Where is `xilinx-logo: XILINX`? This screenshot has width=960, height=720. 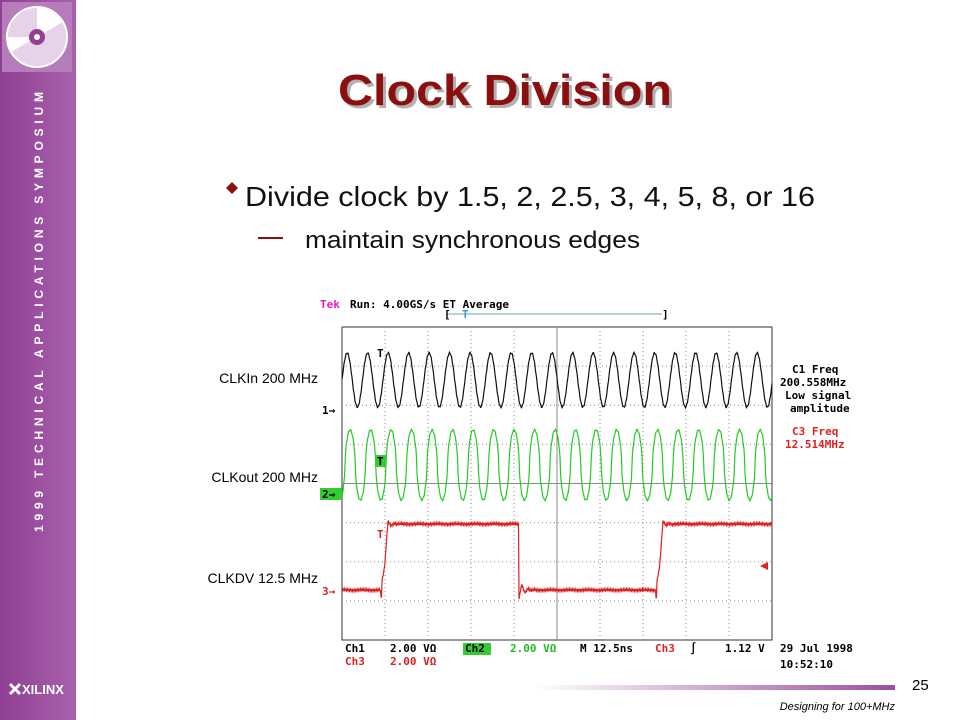
xilinx-logo: XILINX is located at coordinates (36, 689).